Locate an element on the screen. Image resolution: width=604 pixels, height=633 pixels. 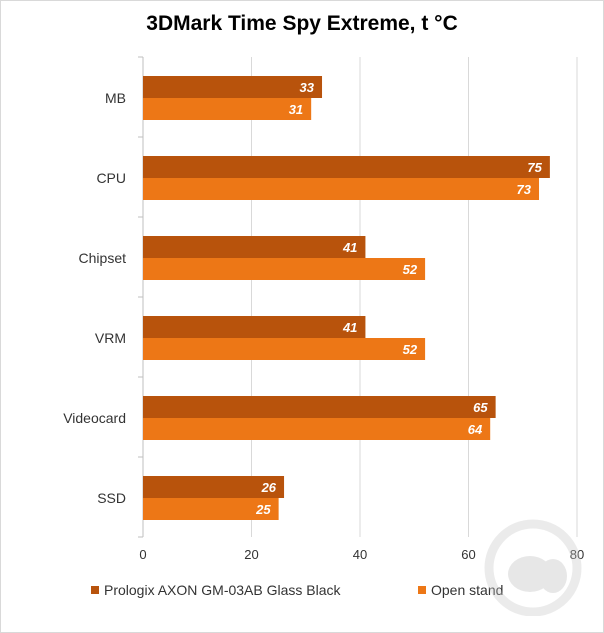
category-label: MB is located at coordinates (115, 98).